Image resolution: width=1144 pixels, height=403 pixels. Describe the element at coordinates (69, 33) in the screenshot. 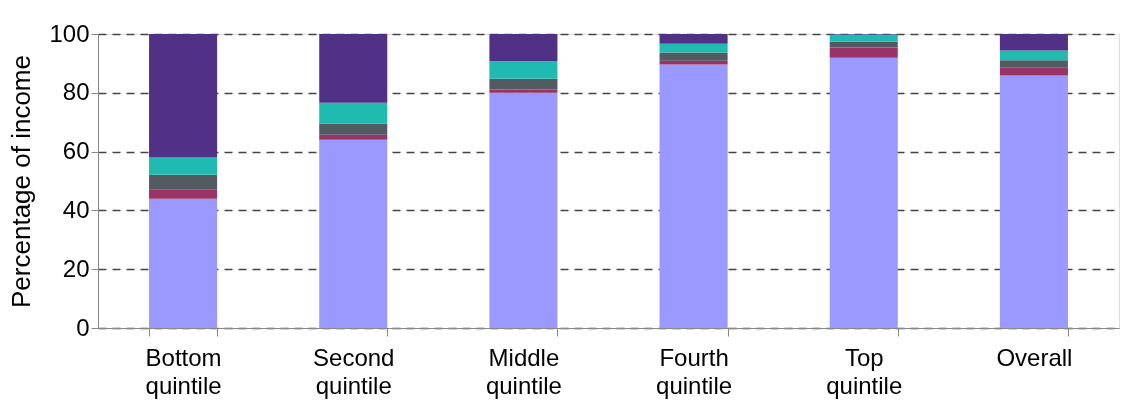

I see `y-tick-label: 100` at that location.